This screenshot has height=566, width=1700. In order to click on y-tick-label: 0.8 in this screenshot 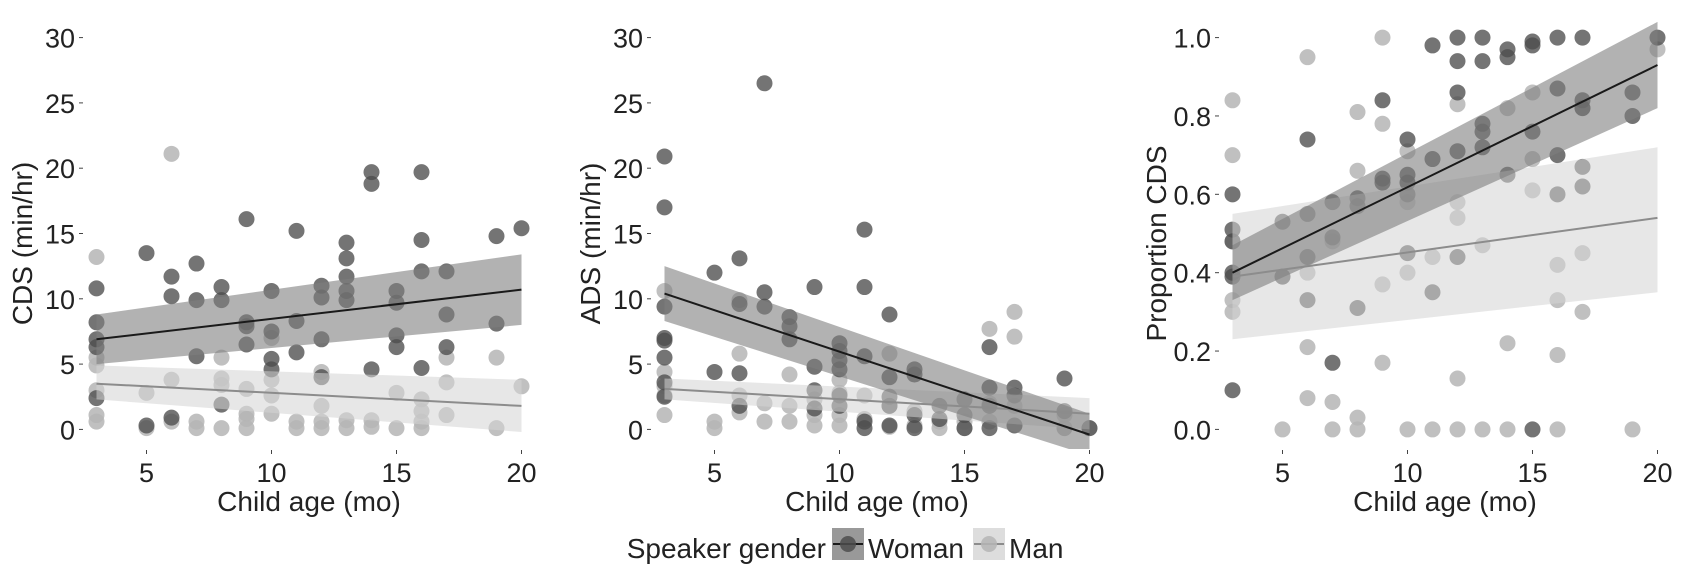, I will do `click(1192, 117)`.